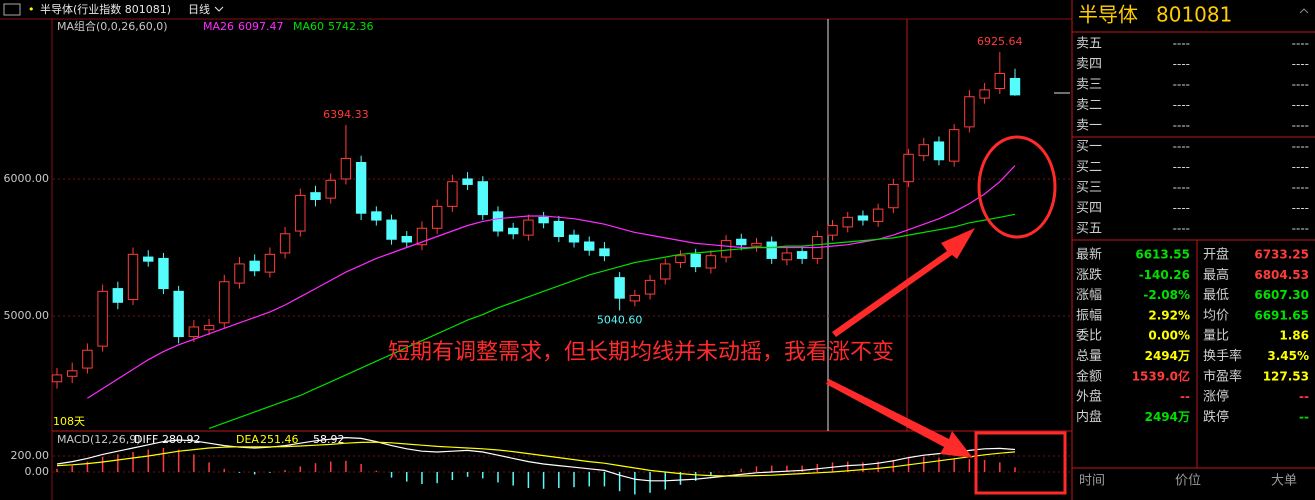 This screenshot has height=500, width=1315. Describe the element at coordinates (1089, 188) in the screenshot. I see `book-label: 买三` at that location.